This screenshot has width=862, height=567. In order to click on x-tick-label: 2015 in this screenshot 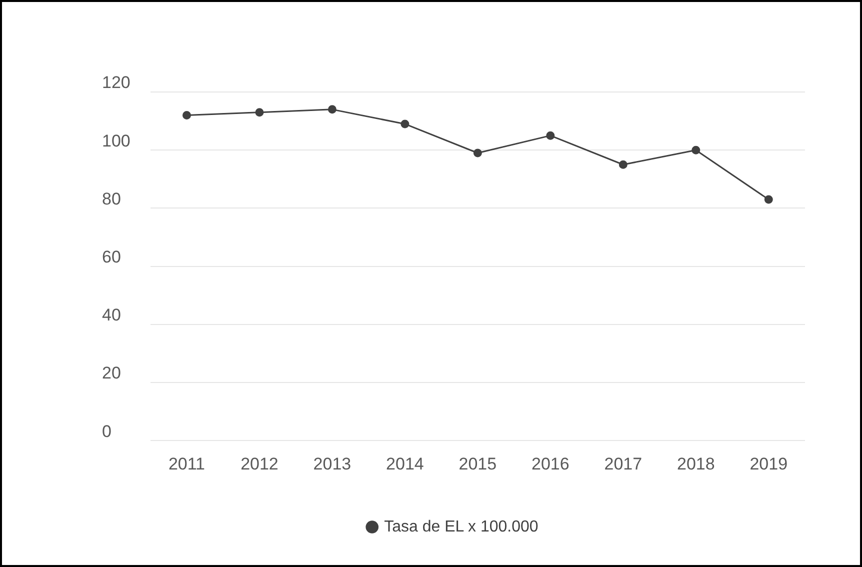, I will do `click(477, 464)`.